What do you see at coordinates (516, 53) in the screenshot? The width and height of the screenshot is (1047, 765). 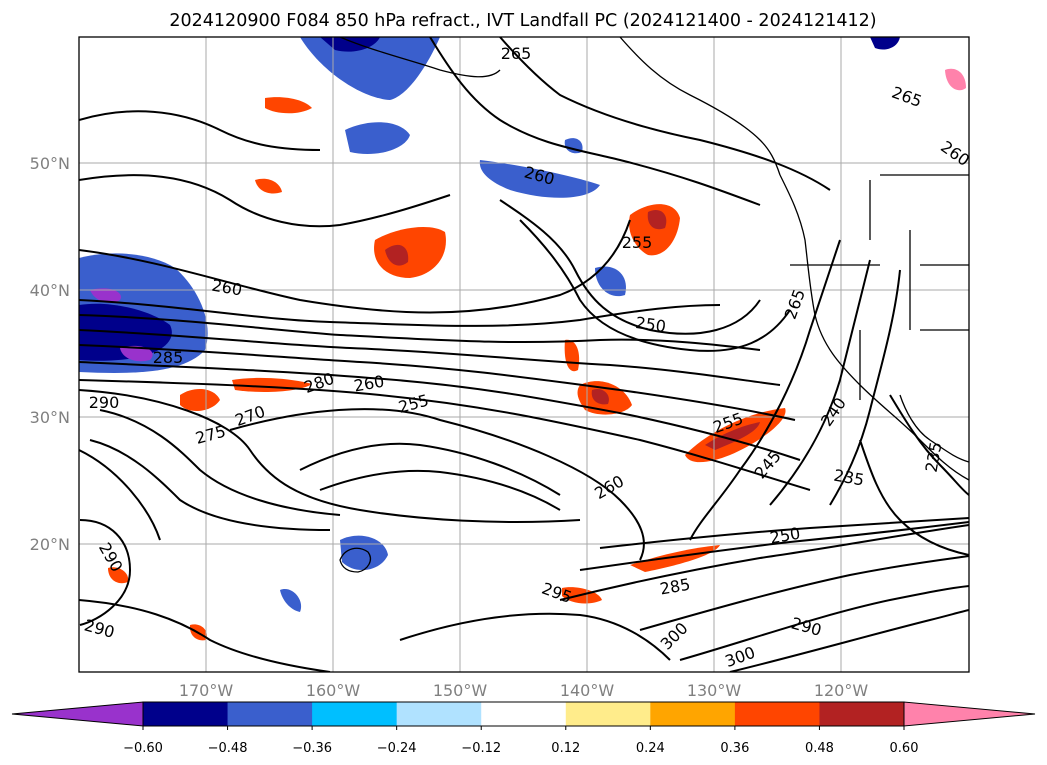 I see `contour-label: 265` at bounding box center [516, 53].